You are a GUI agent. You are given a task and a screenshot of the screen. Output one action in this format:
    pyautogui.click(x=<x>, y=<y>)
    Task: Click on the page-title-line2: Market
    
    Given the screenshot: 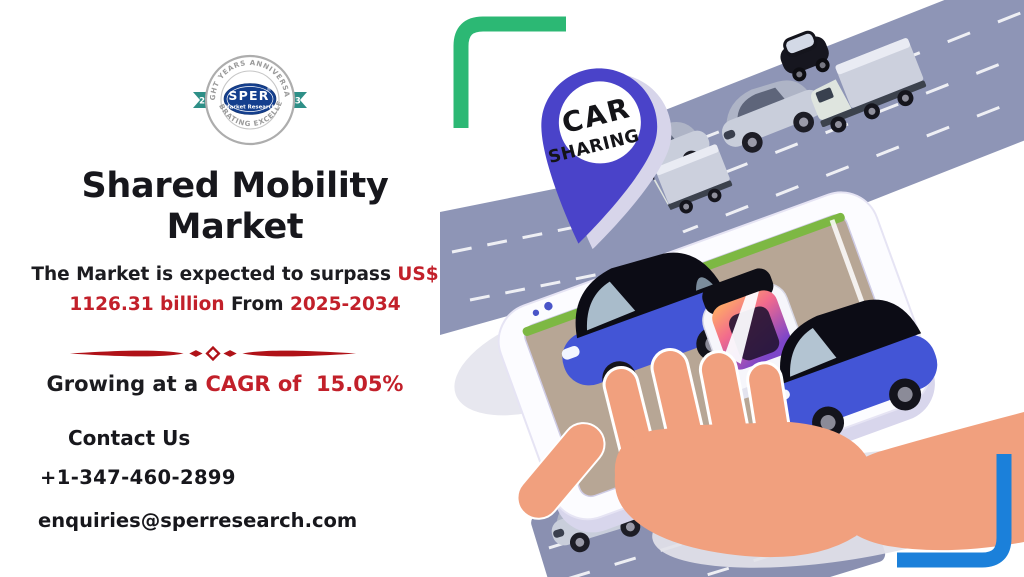 What is the action you would take?
    pyautogui.click(x=235, y=227)
    